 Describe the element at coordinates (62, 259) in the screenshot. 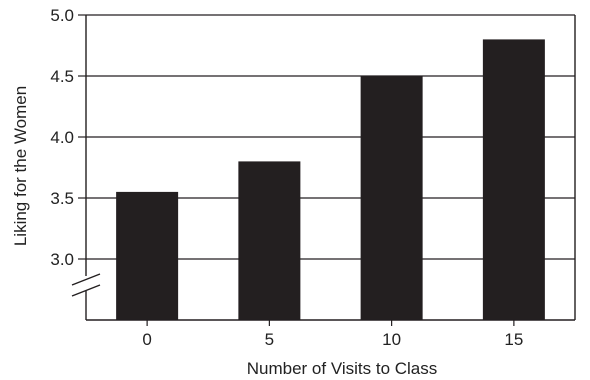

I see `y-tick-label: 3.0` at that location.